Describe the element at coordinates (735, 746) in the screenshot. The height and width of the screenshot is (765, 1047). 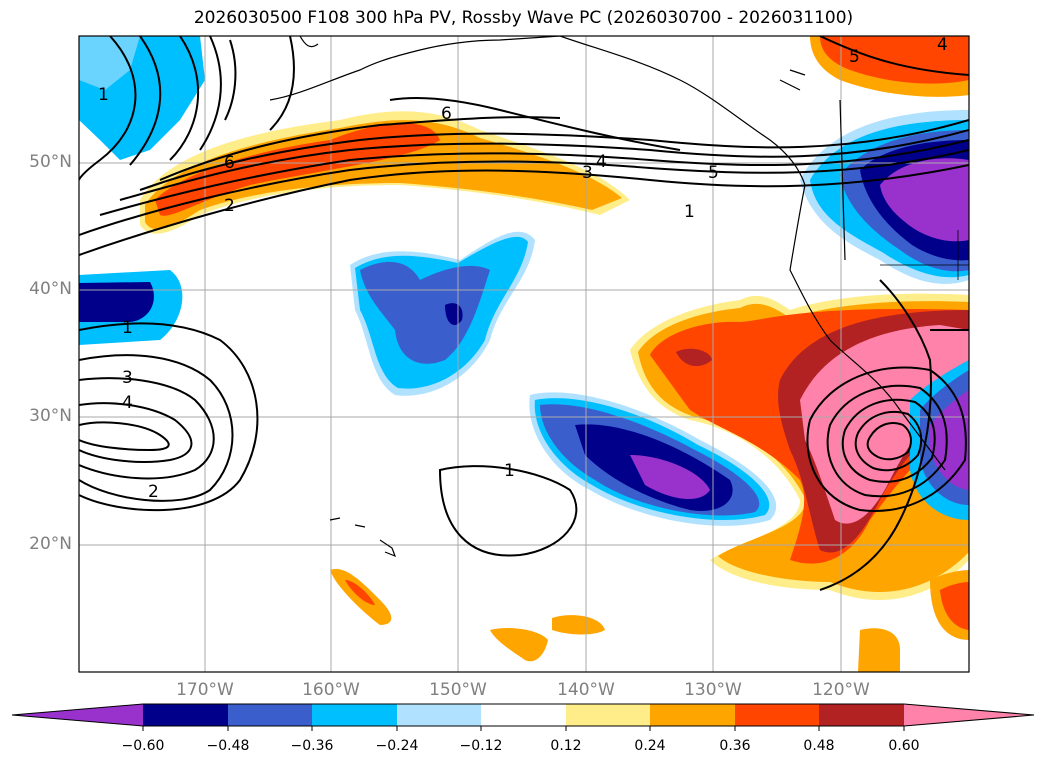
I see `colorbar-tick-label: 0.36` at that location.